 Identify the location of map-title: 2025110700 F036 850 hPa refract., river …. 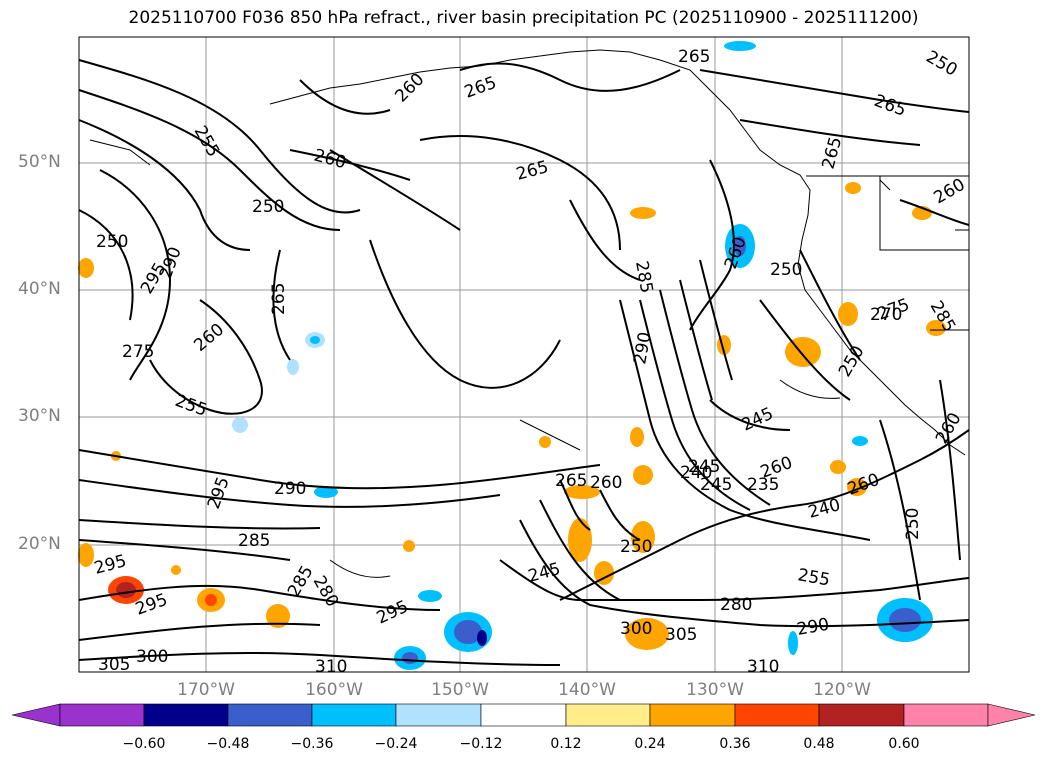
(523, 18).